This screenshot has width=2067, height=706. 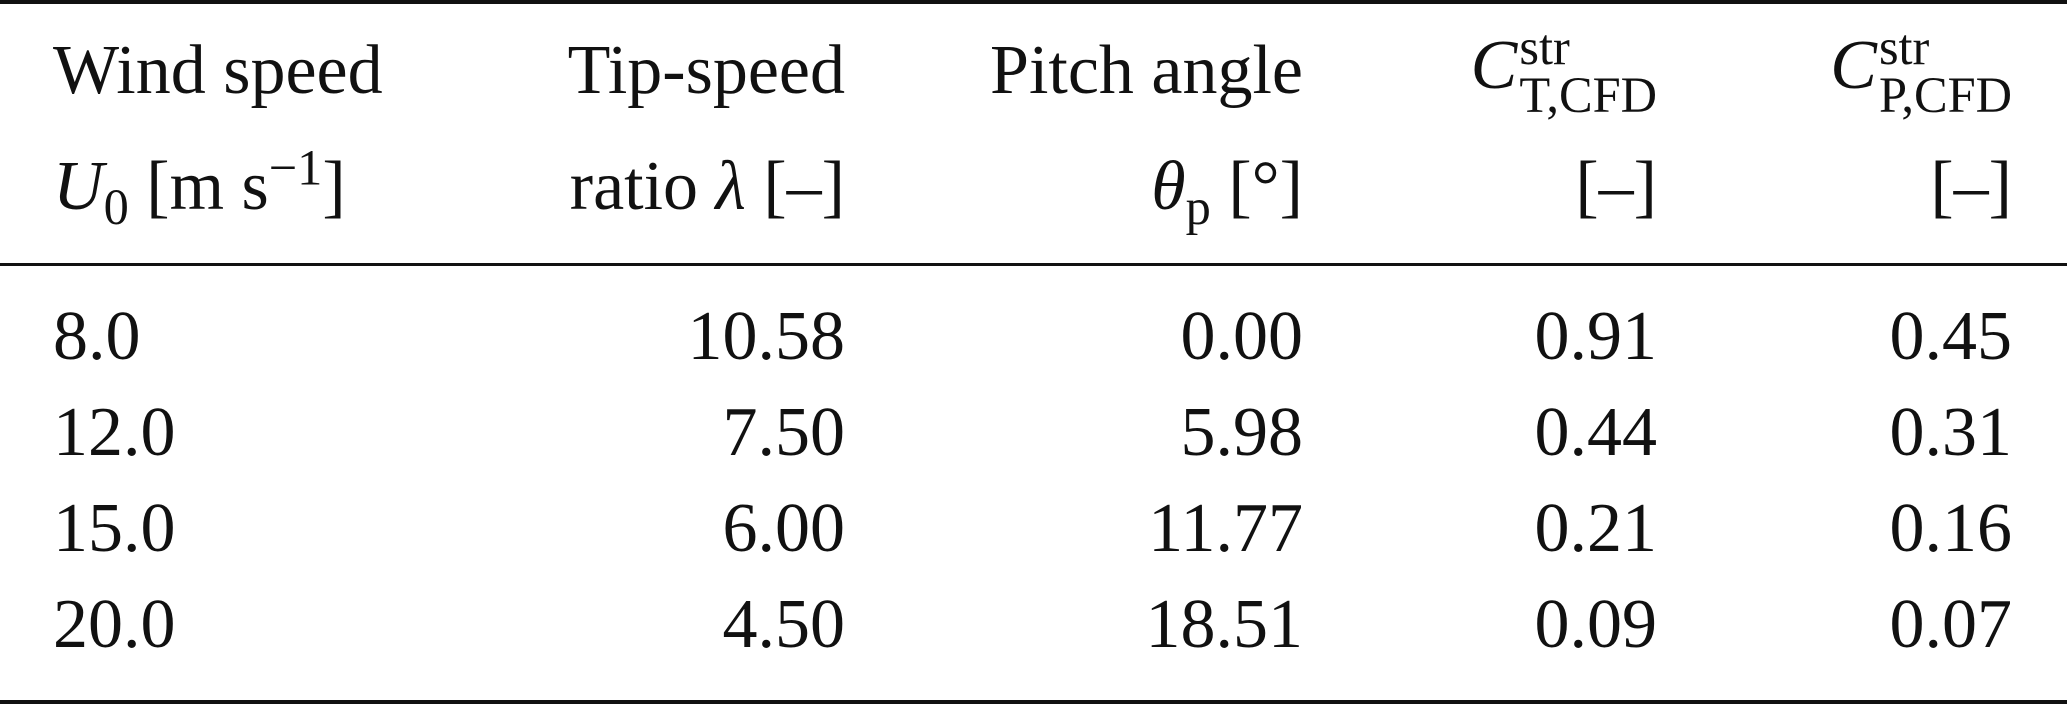 I want to click on u0-subscript: 0, so click(x=116, y=207).